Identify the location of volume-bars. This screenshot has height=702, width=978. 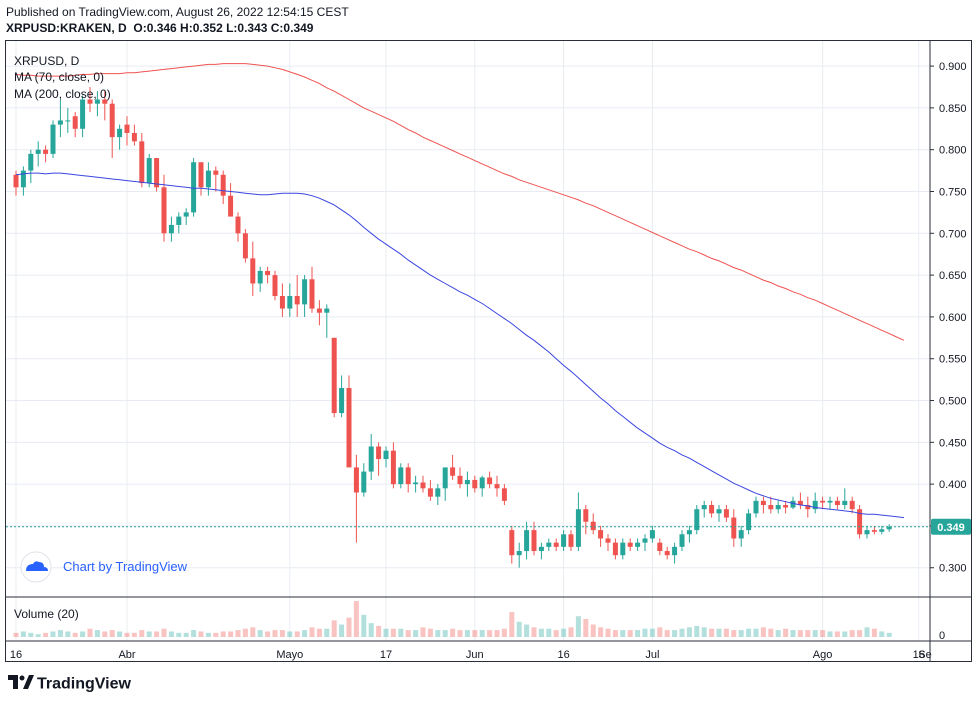
(452, 619).